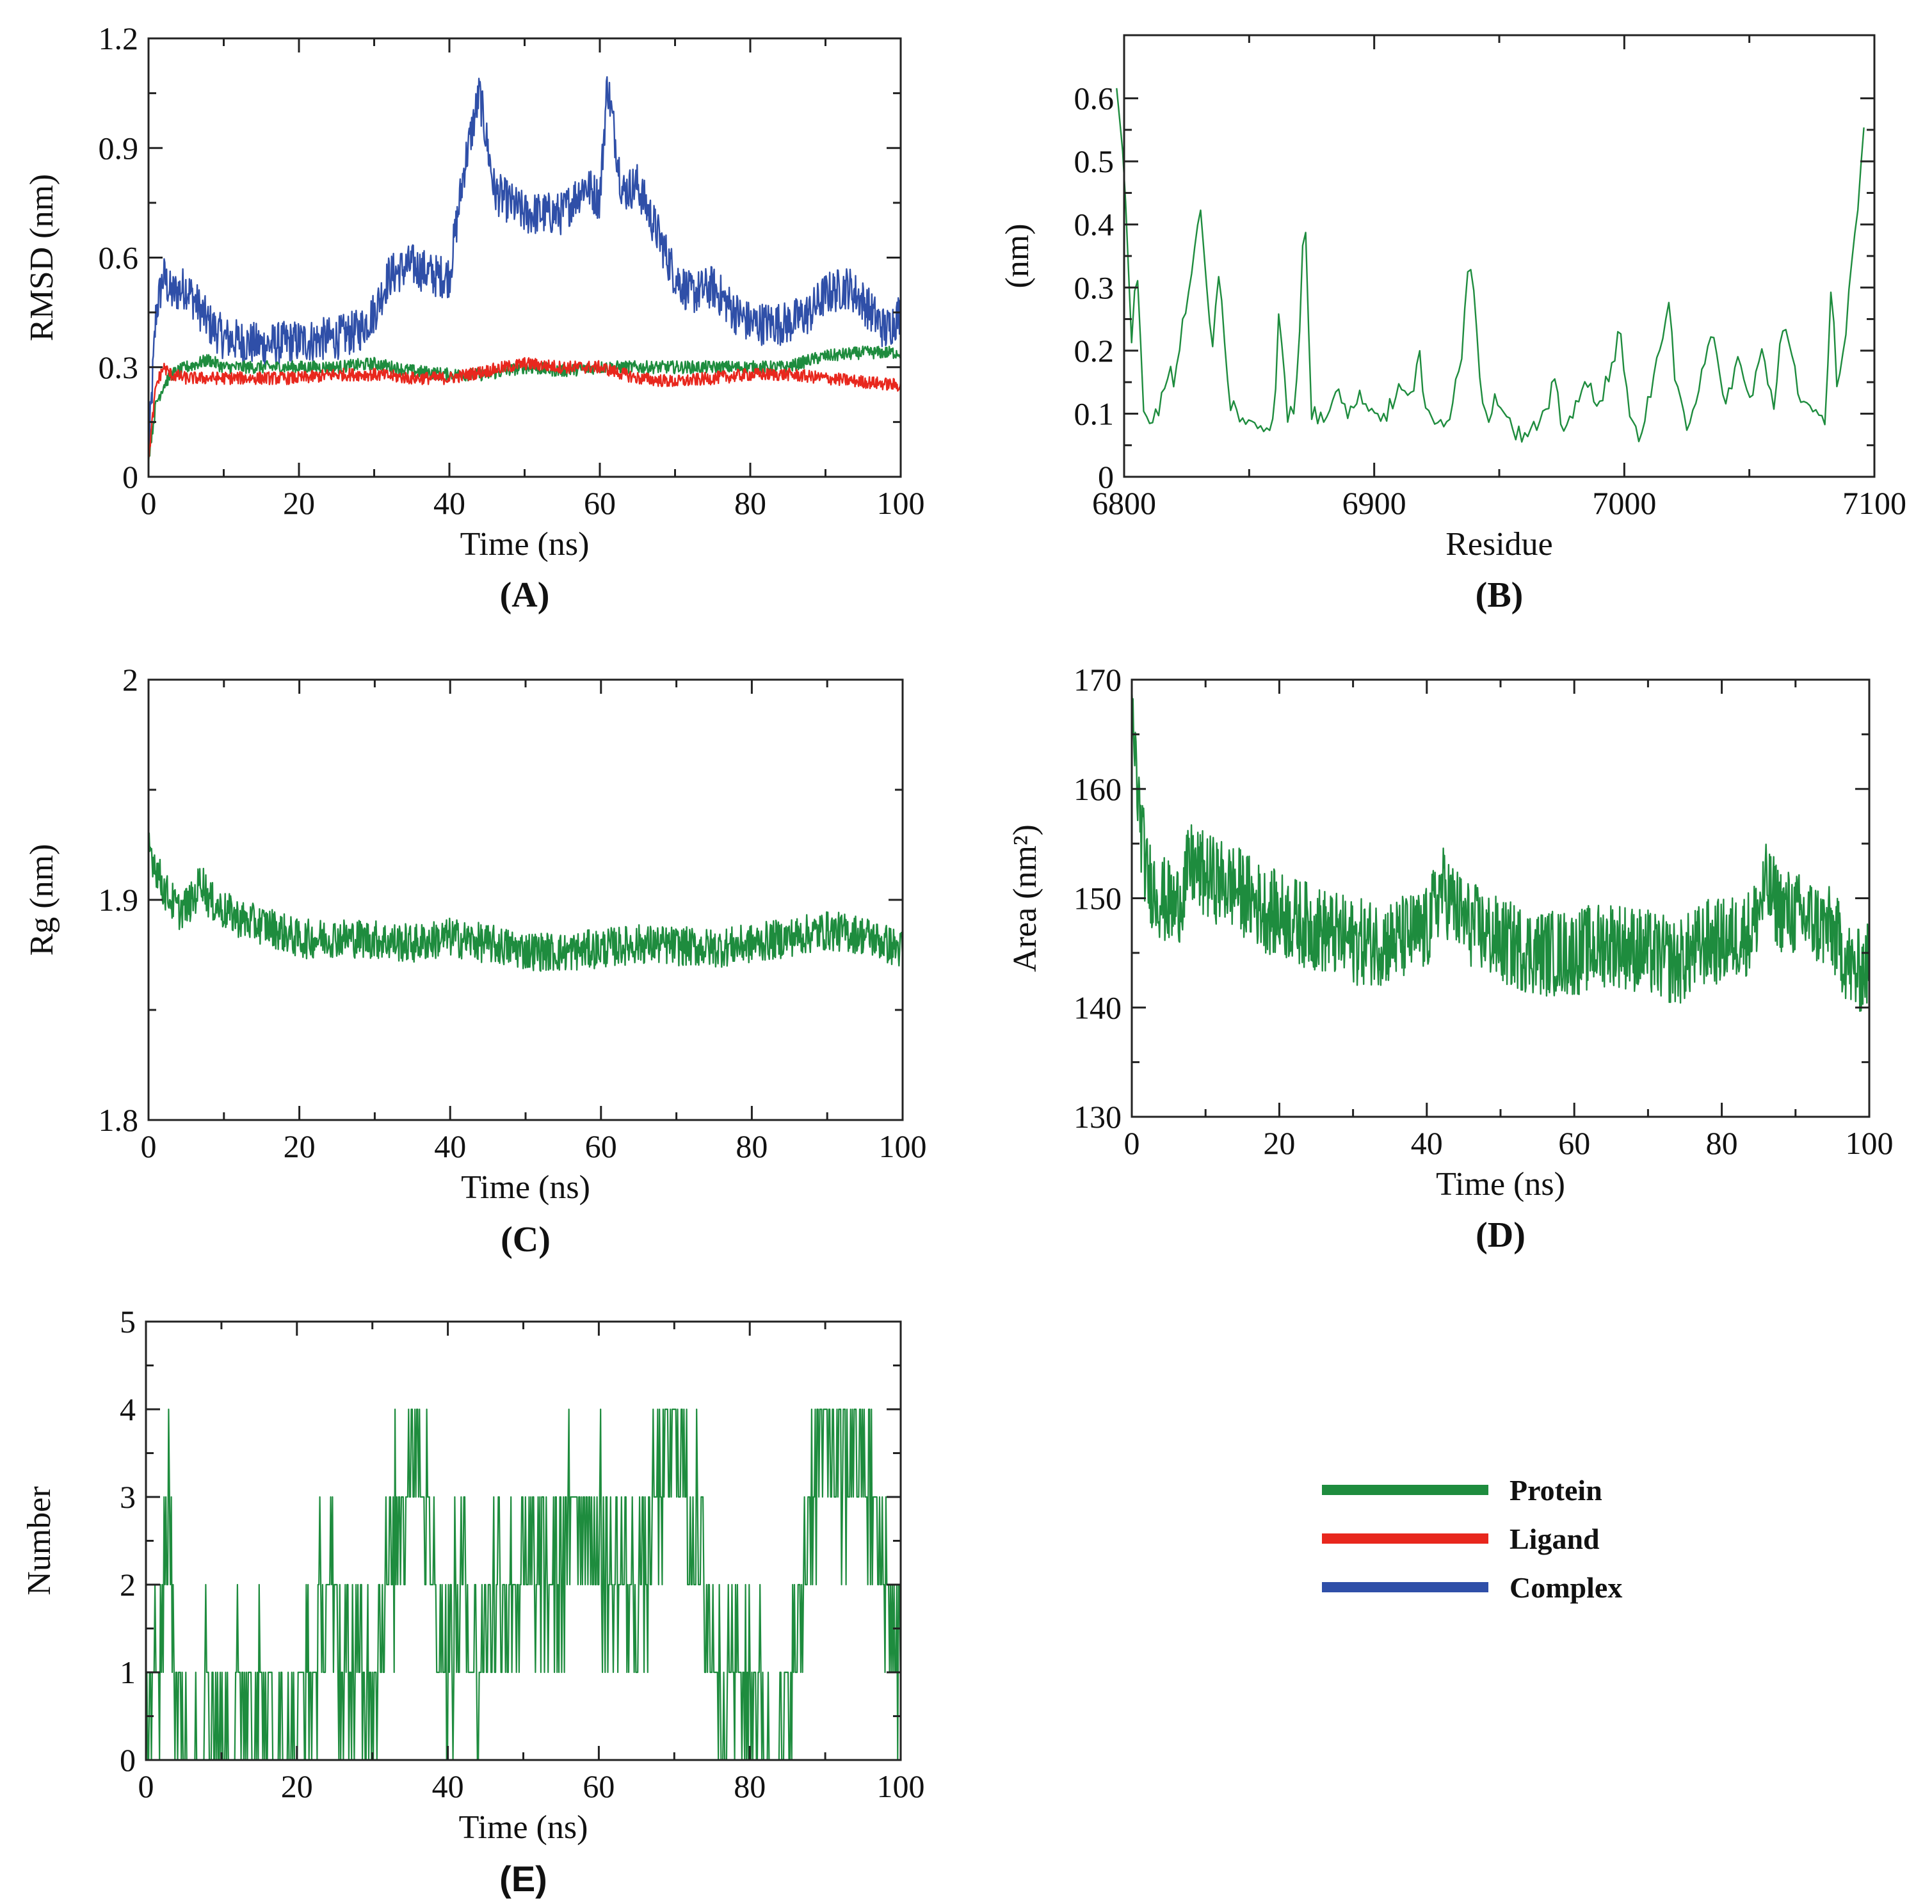  I want to click on y-axis-title: Area (nm²), so click(1025, 898).